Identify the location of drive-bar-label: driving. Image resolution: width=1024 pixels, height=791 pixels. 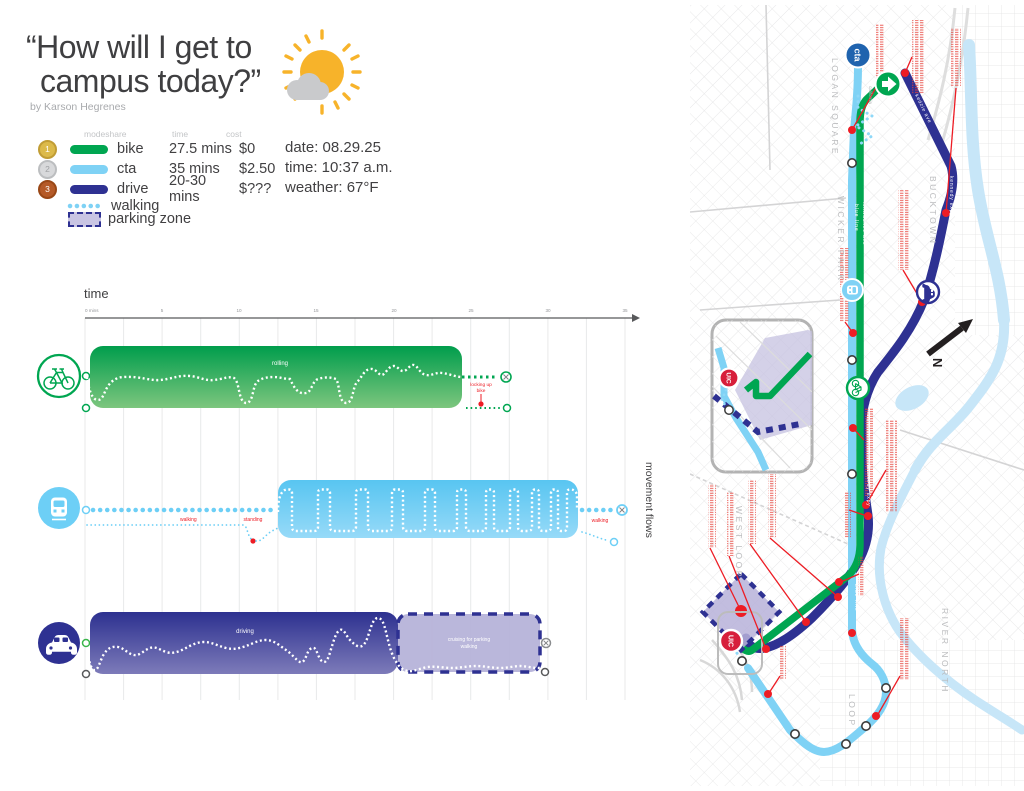
(245, 632).